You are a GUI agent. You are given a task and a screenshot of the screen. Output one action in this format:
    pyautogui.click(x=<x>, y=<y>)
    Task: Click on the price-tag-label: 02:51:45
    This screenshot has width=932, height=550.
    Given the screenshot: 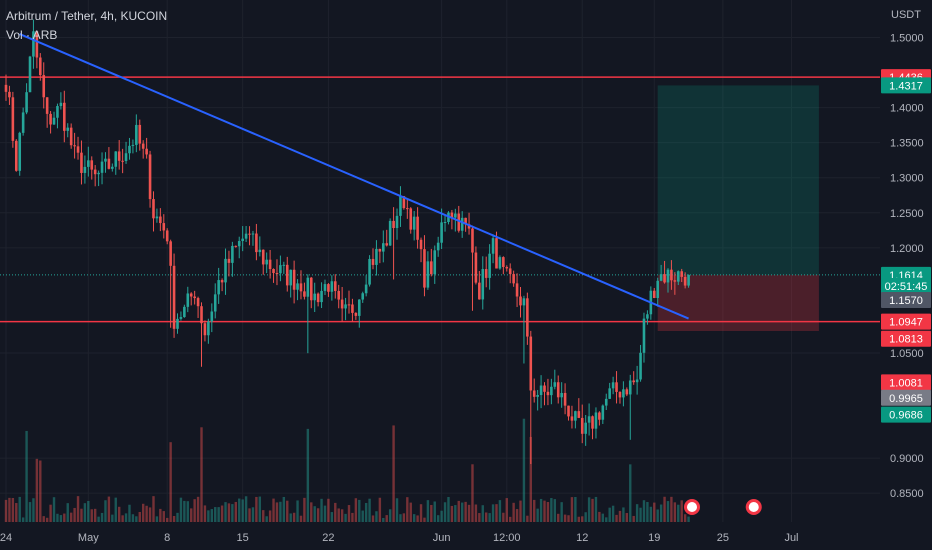 What is the action you would take?
    pyautogui.click(x=906, y=287)
    